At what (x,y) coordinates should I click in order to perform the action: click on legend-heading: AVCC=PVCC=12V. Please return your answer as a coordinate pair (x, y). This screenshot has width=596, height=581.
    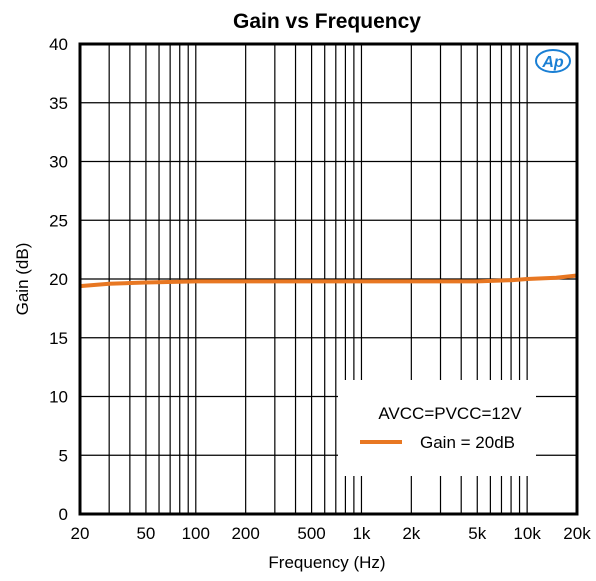
    Looking at the image, I should click on (450, 413).